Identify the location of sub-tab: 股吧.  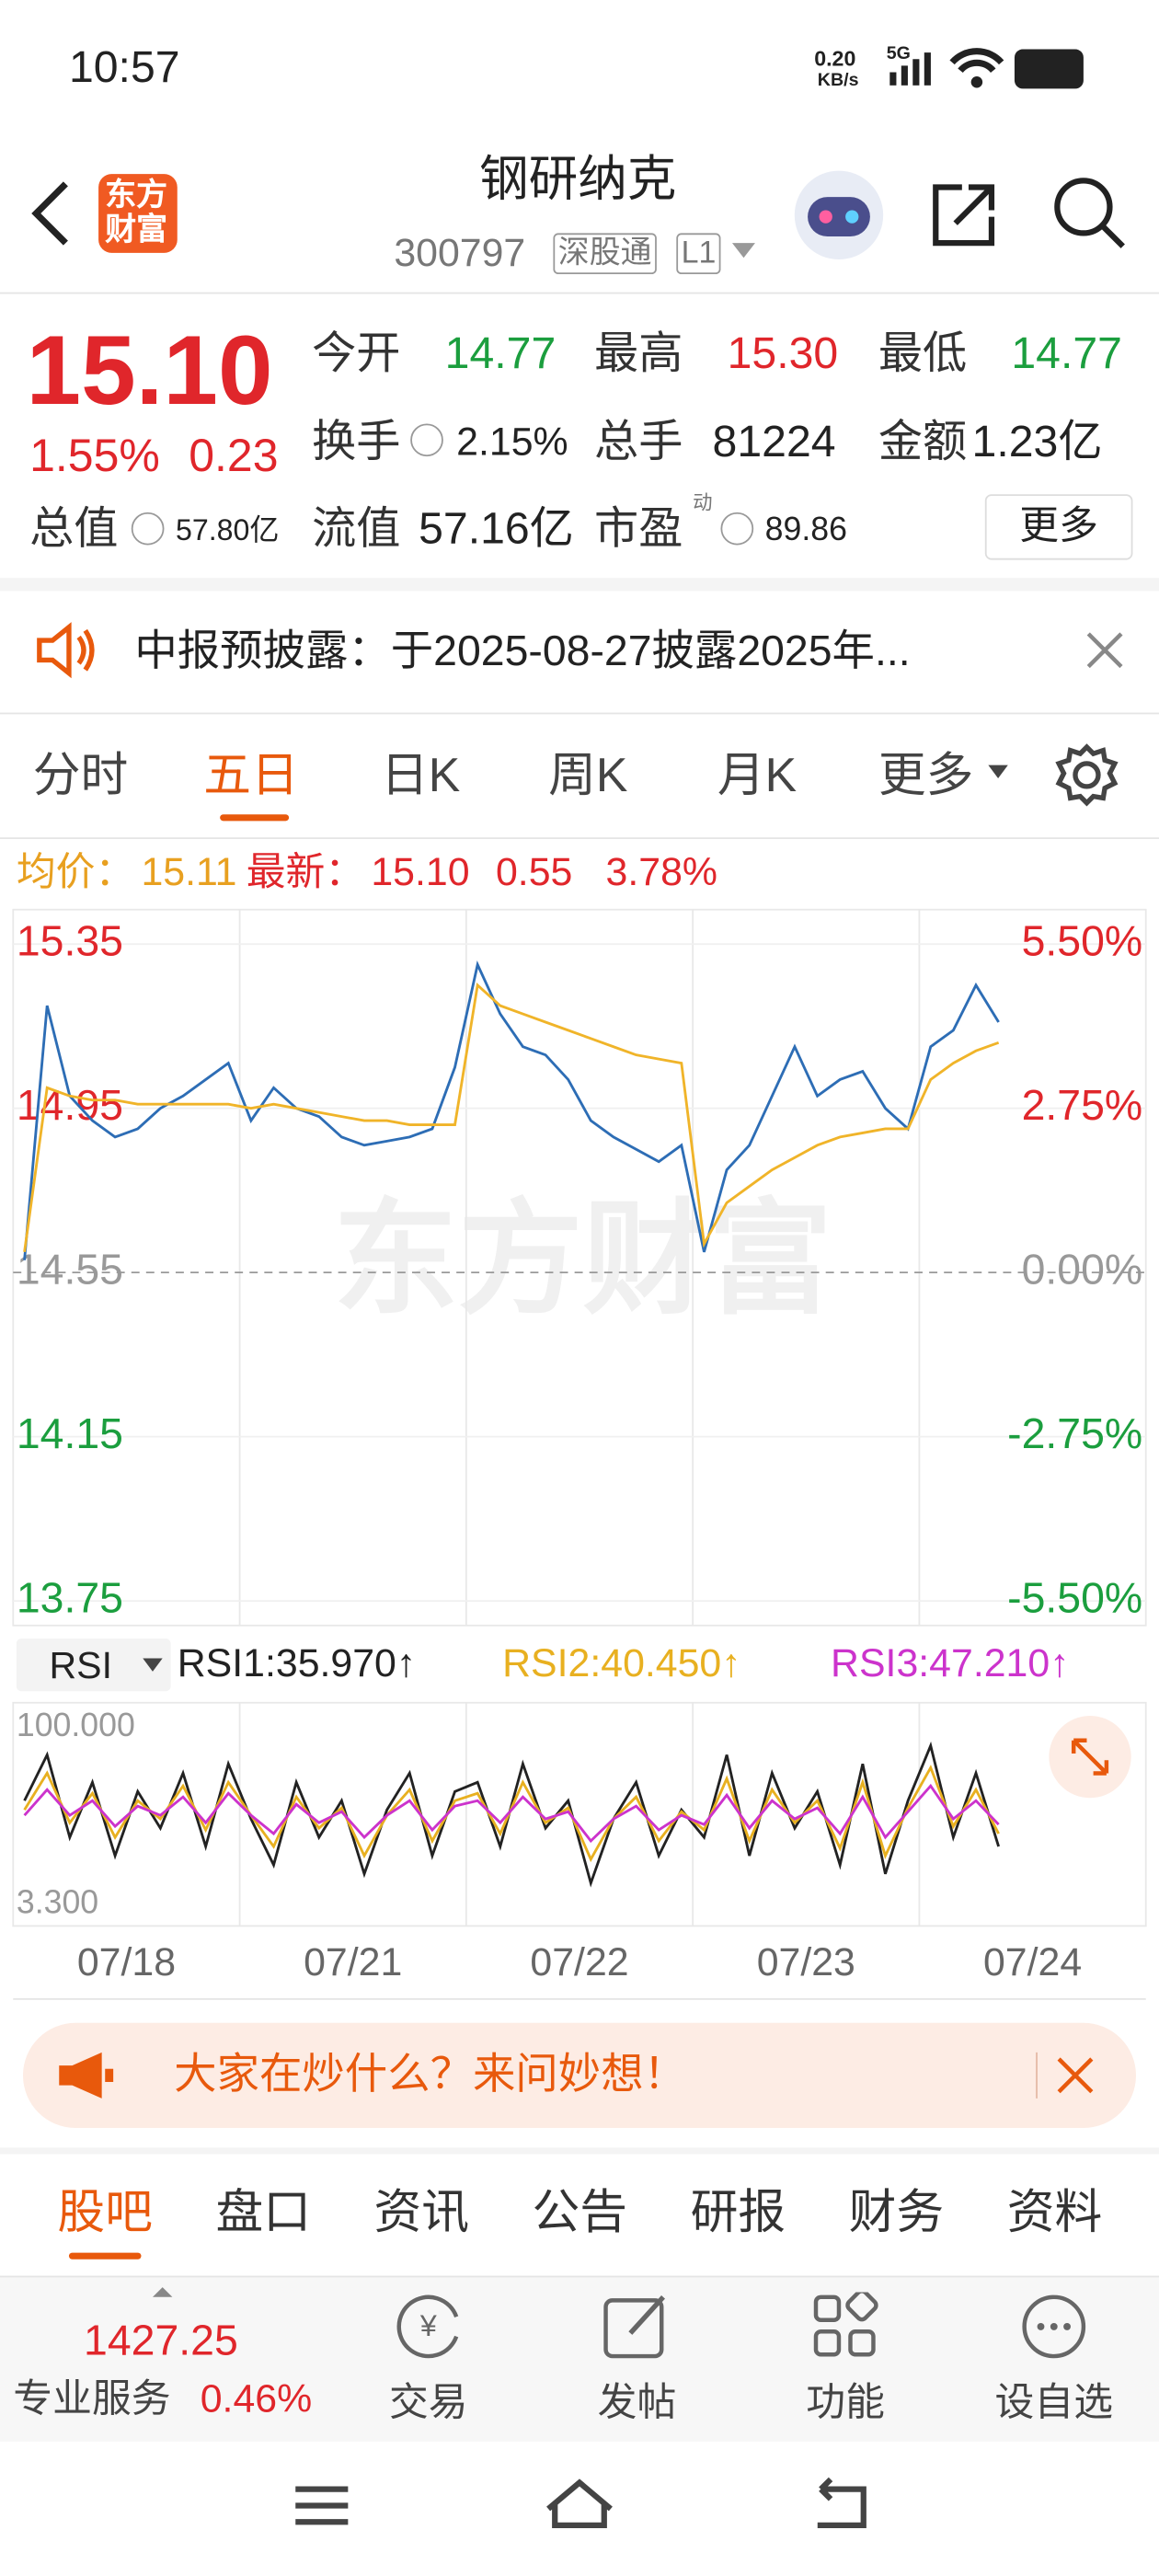
(105, 2213).